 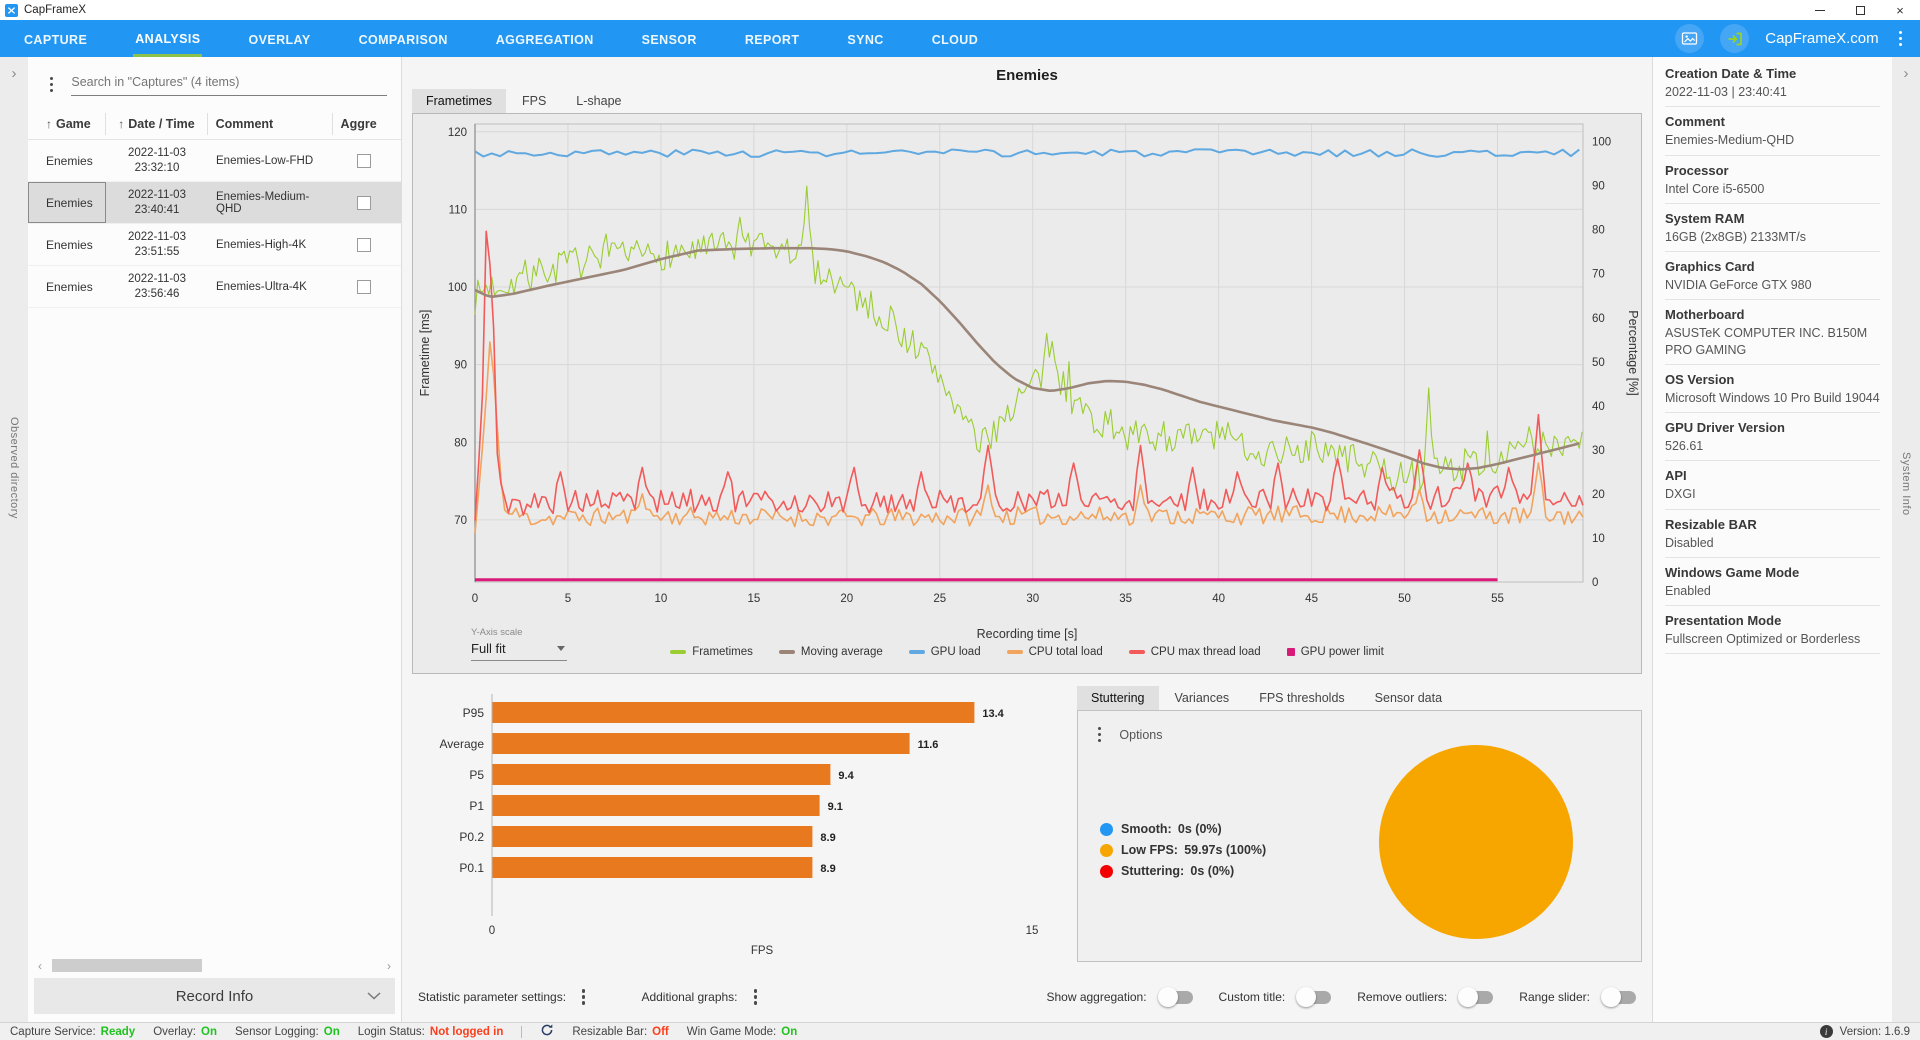 What do you see at coordinates (40, 965) in the screenshot?
I see `scroll-left-arrow-icon: ‹` at bounding box center [40, 965].